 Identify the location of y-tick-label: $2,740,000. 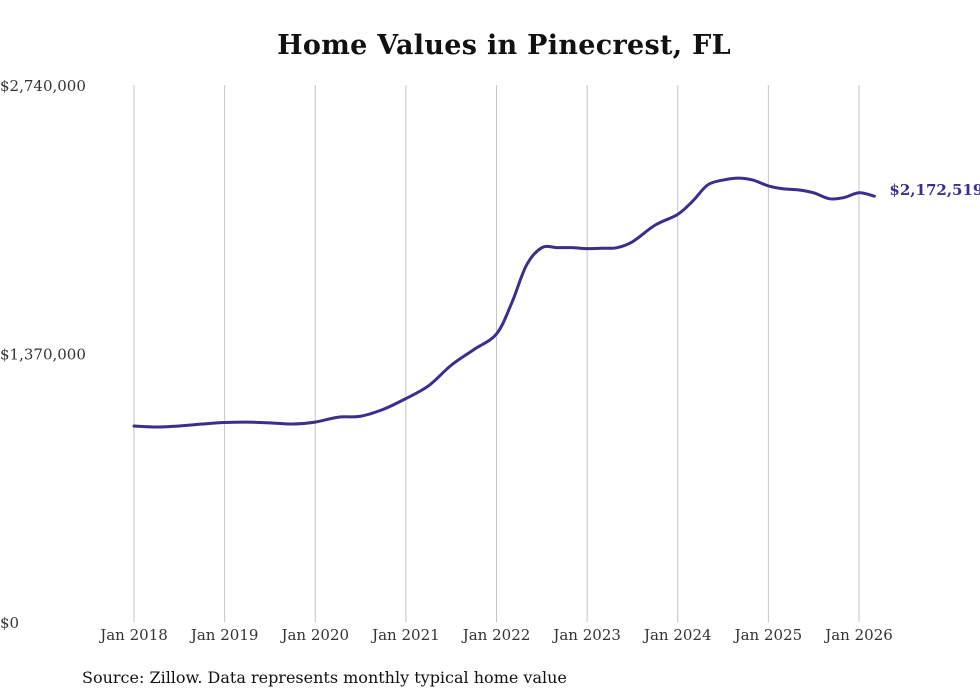
(43, 86).